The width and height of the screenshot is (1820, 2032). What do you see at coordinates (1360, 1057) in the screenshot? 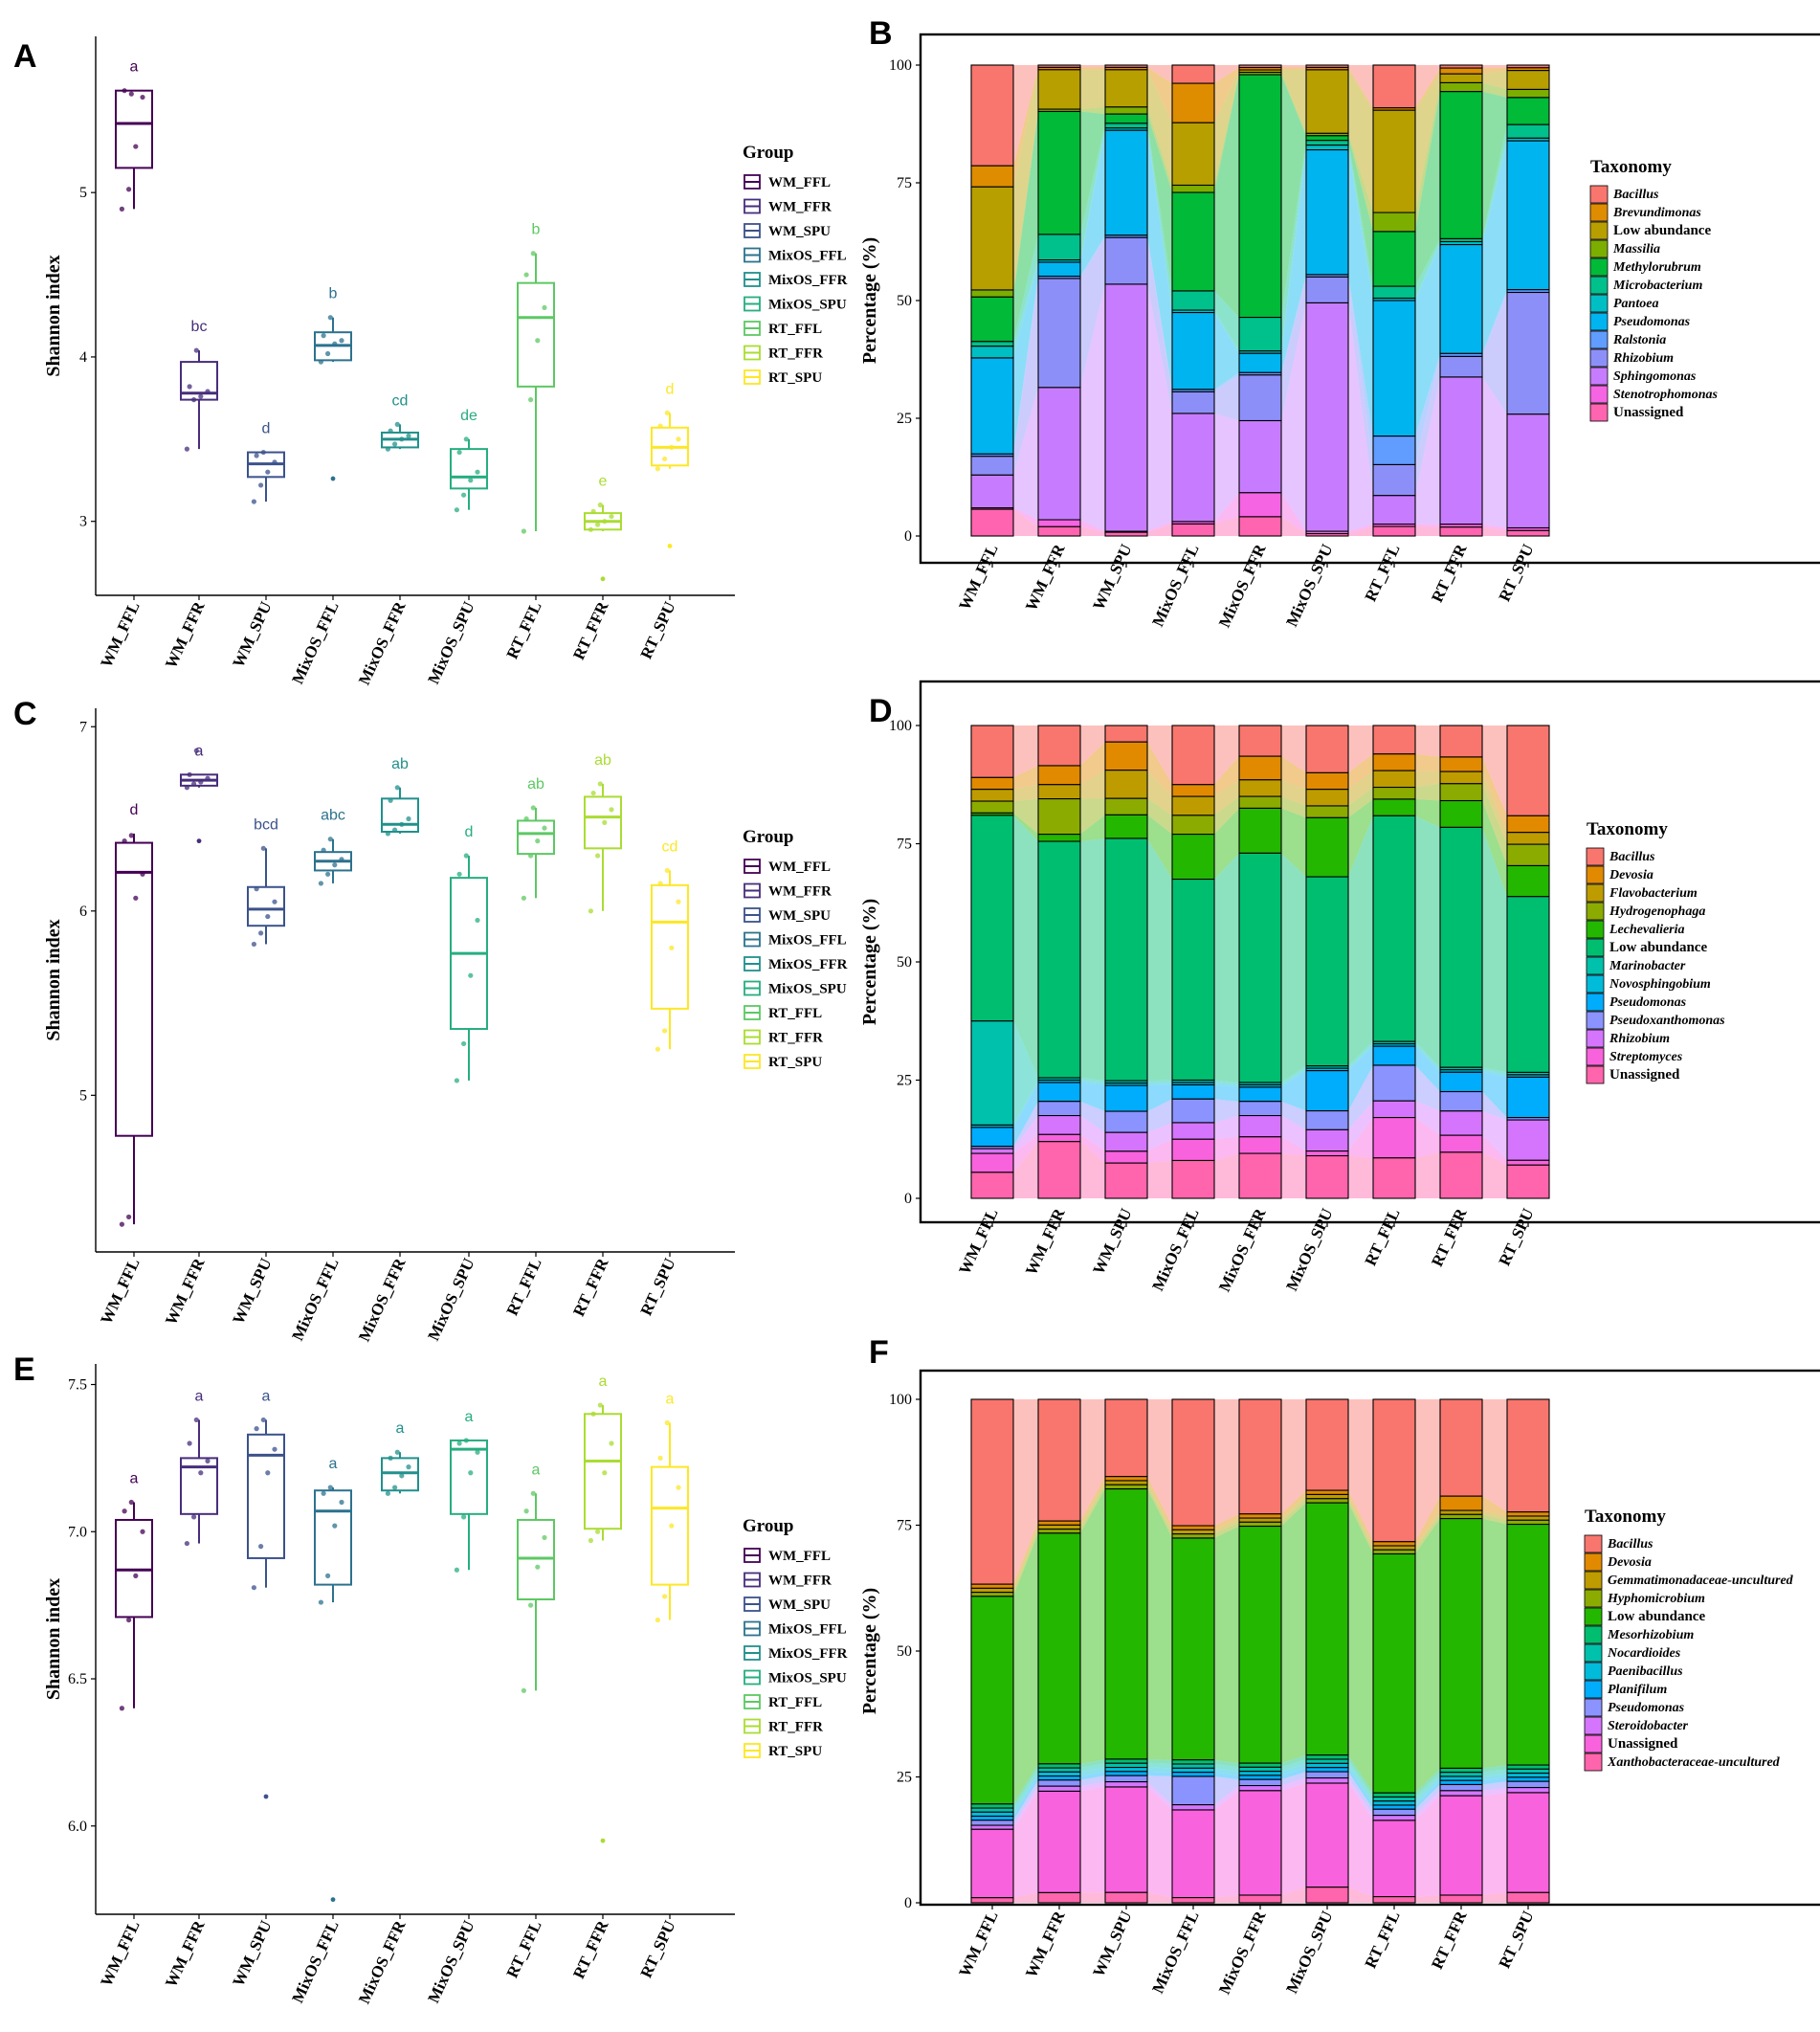
I see `ribbon-Novosphingobium` at bounding box center [1360, 1057].